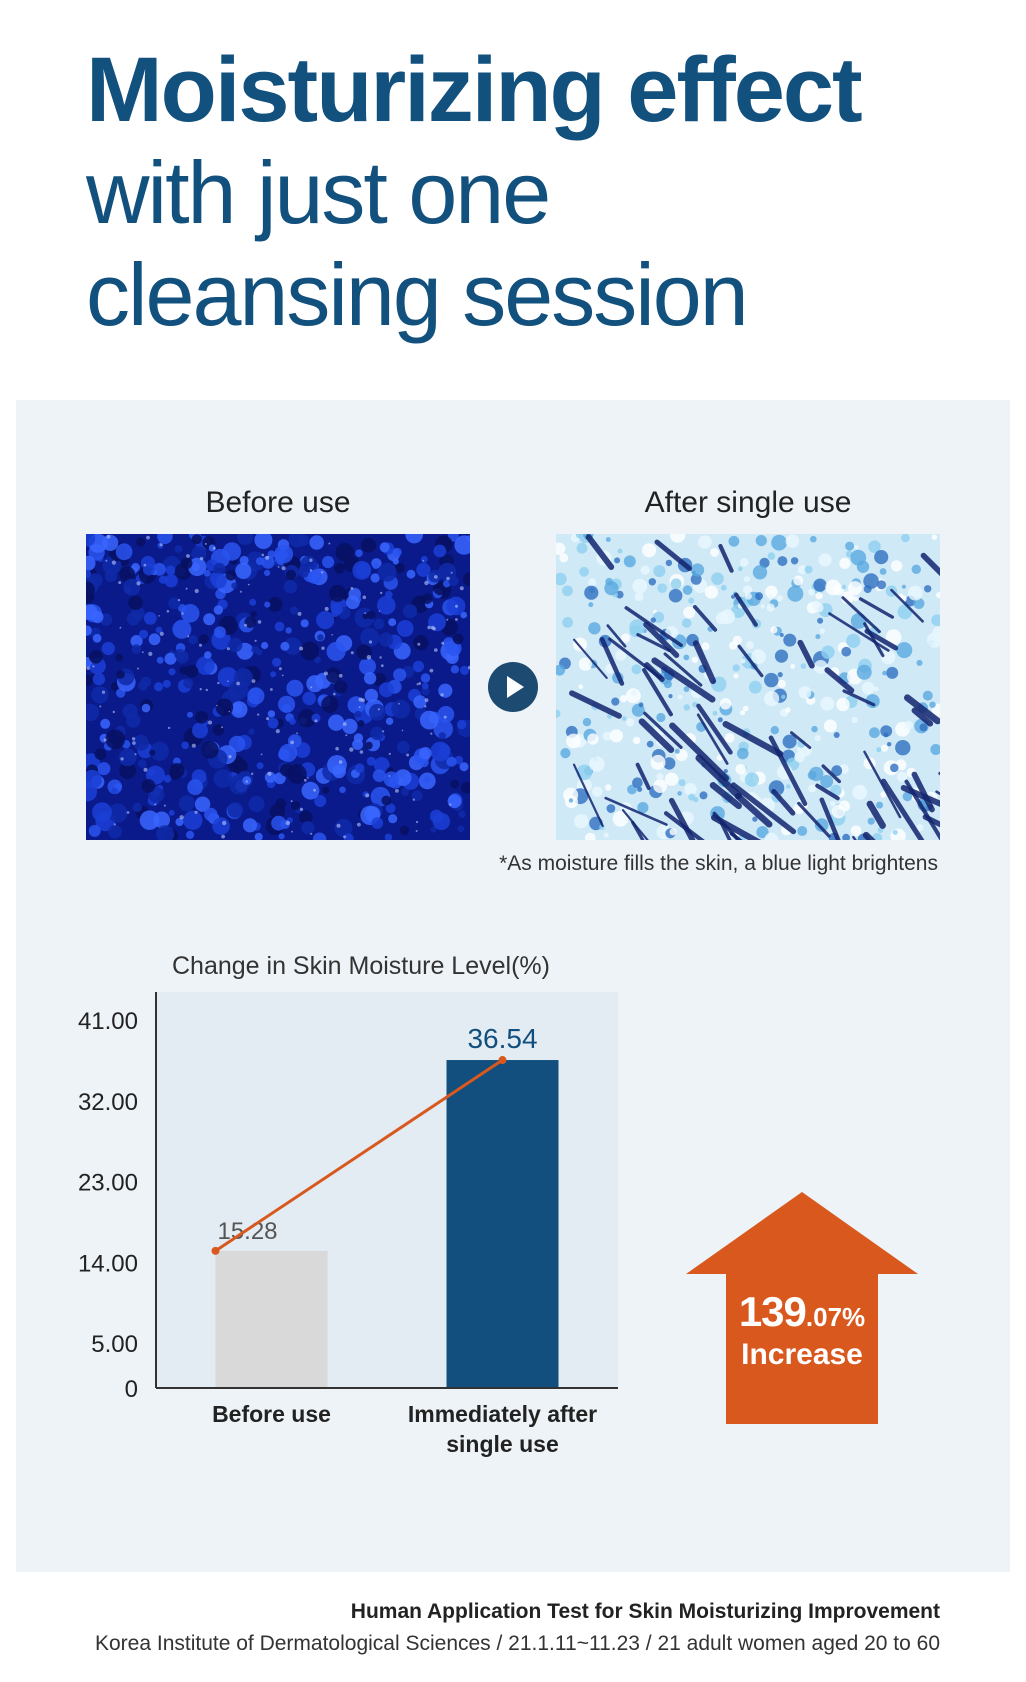 The width and height of the screenshot is (1026, 1682). What do you see at coordinates (114, 1344) in the screenshot?
I see `y-tick-label: 5.00` at bounding box center [114, 1344].